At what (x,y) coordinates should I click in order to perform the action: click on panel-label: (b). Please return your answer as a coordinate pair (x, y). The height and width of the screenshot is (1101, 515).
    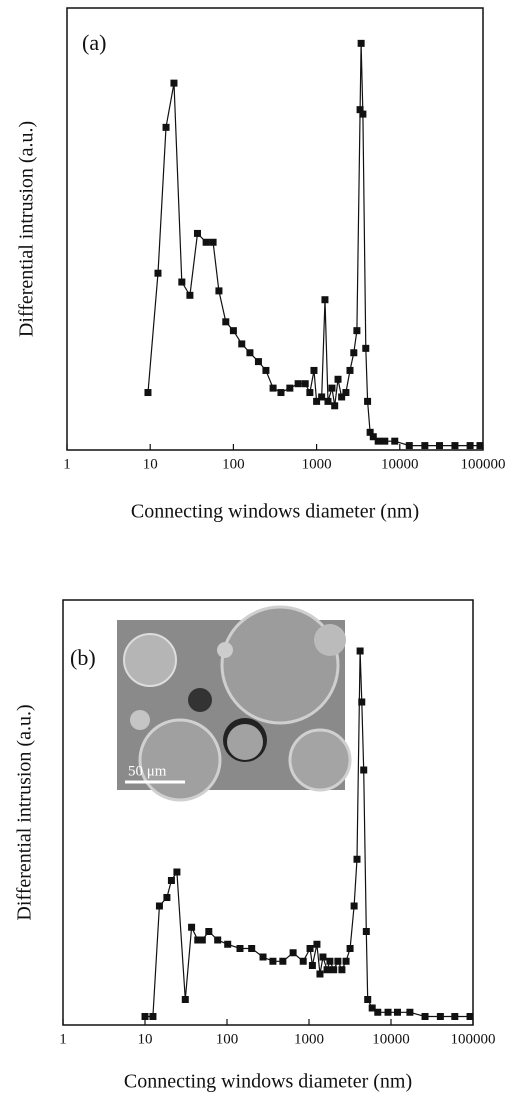
    Looking at the image, I should click on (83, 657).